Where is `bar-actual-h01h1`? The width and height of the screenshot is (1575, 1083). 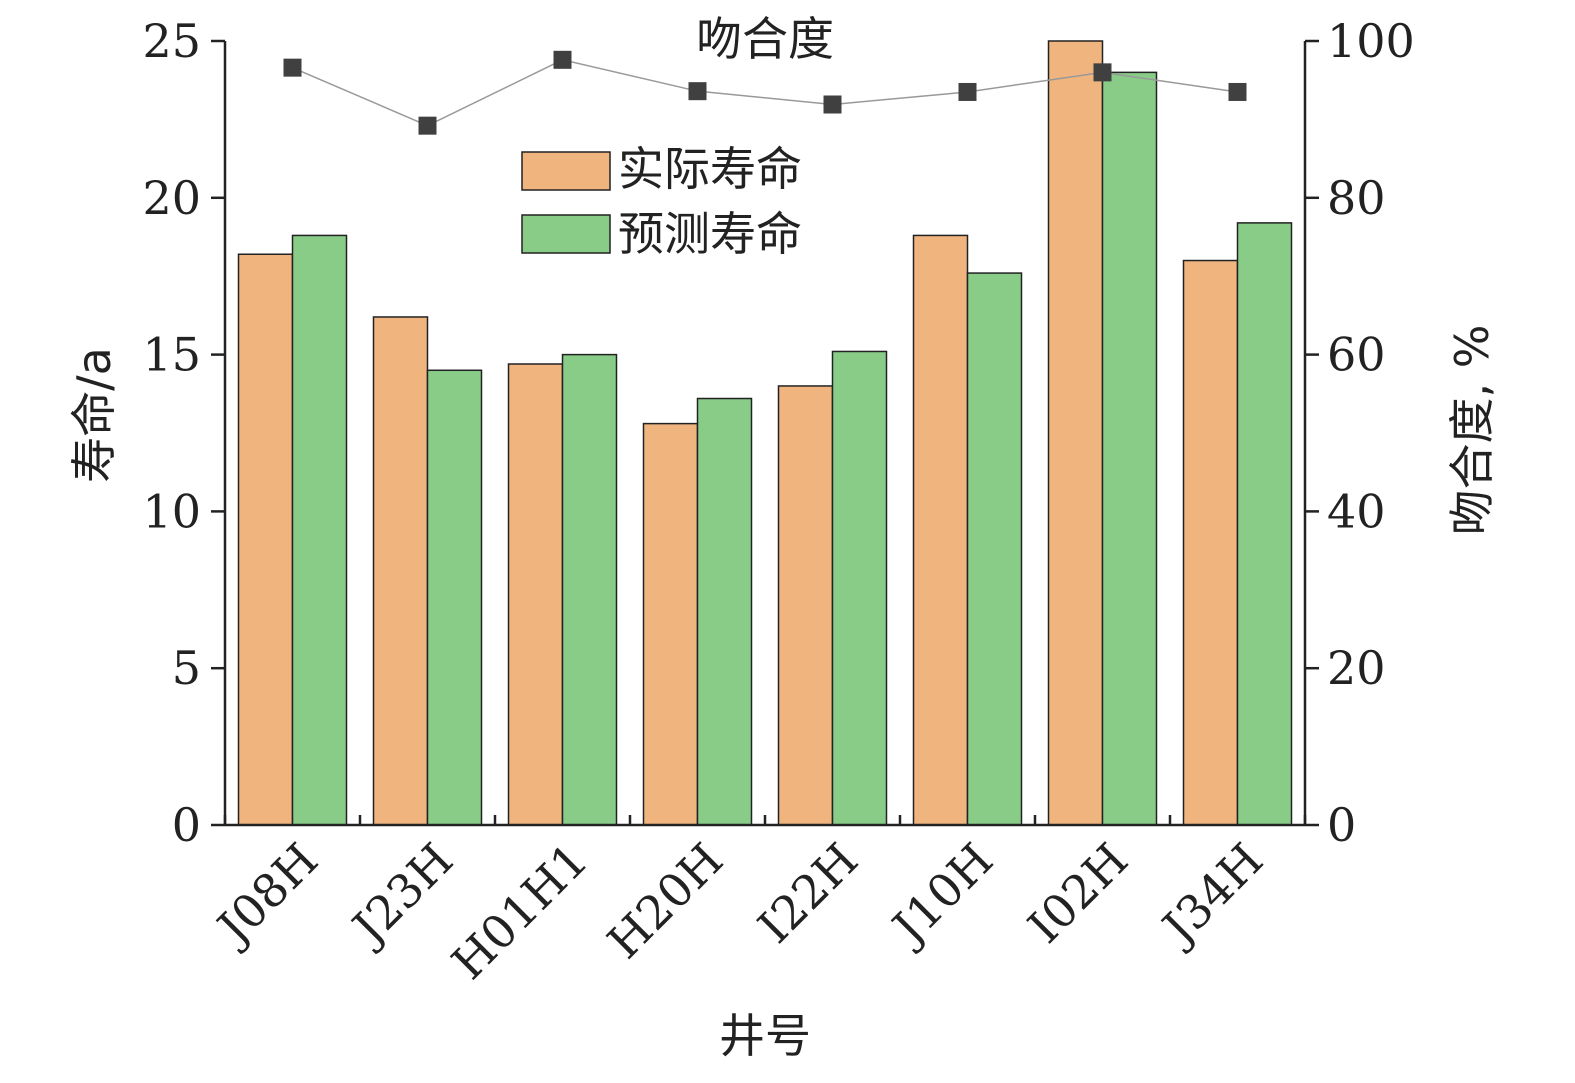
bar-actual-h01h1 is located at coordinates (535, 594).